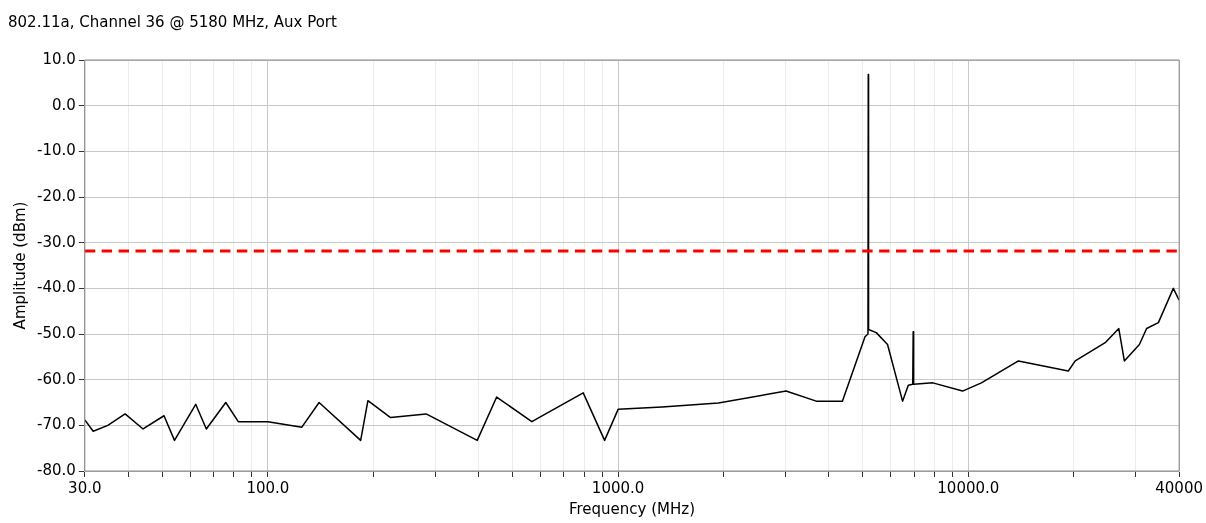 This screenshot has height=523, width=1206. I want to click on y-tick-label: -50.0, so click(56, 332).